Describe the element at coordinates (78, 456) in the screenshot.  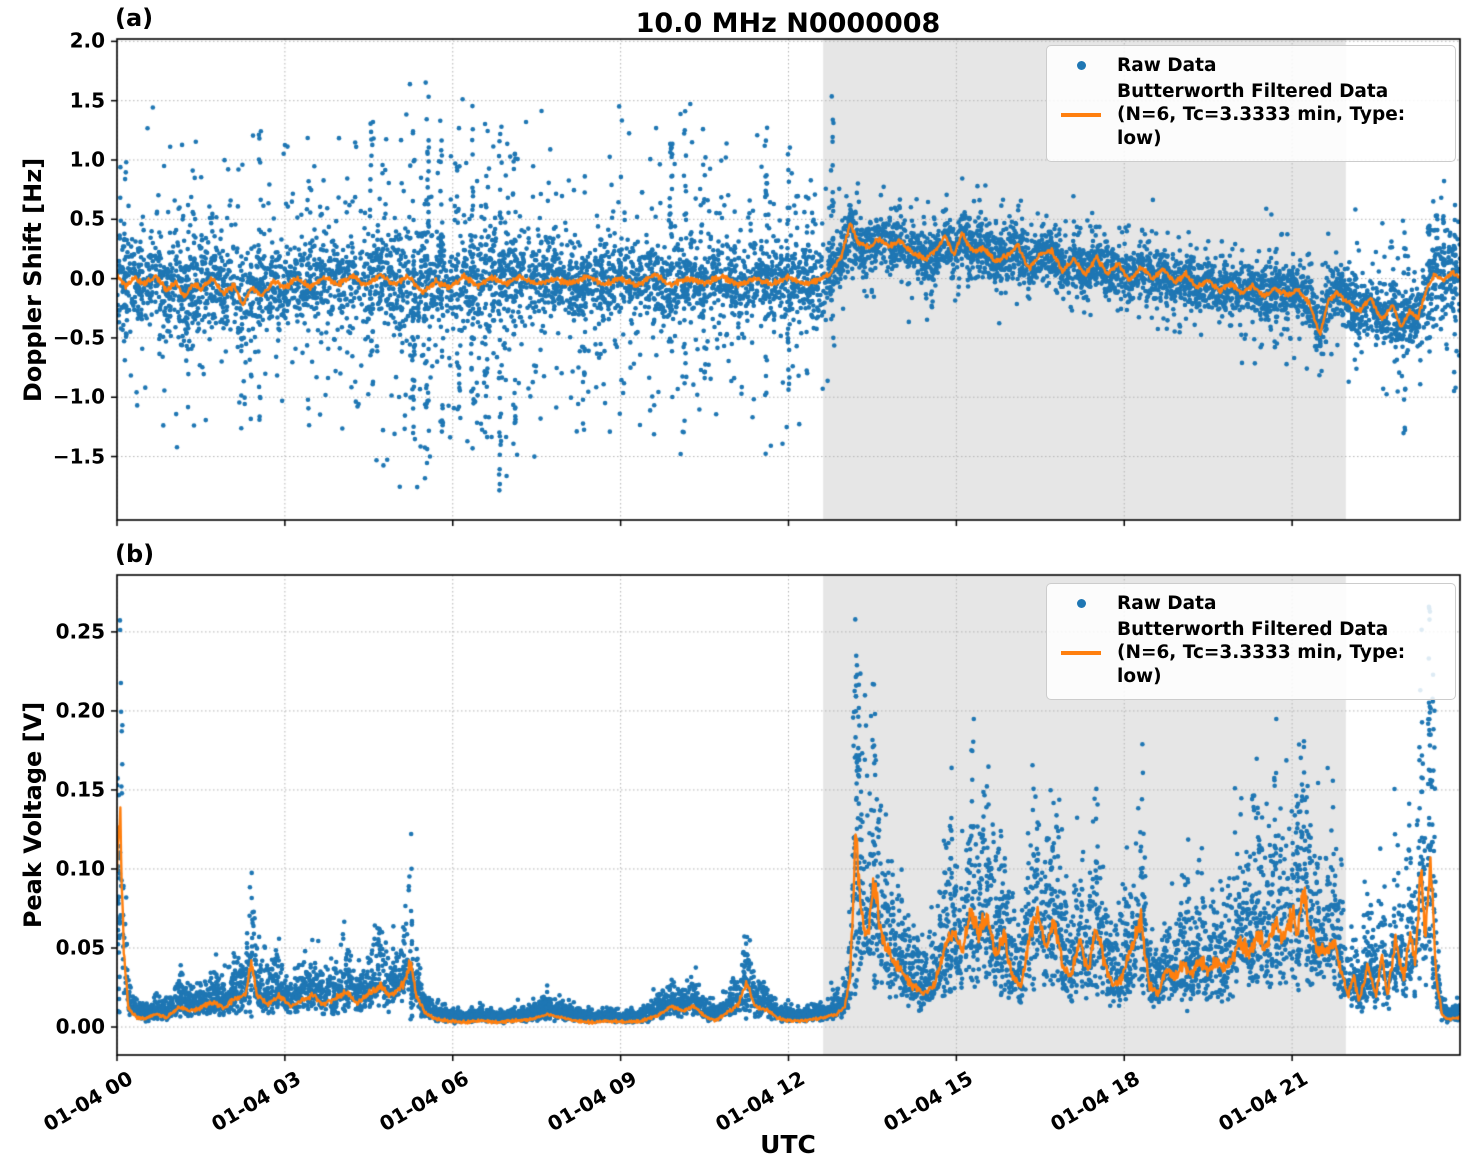
I see `y-tick-label: −1.5` at that location.